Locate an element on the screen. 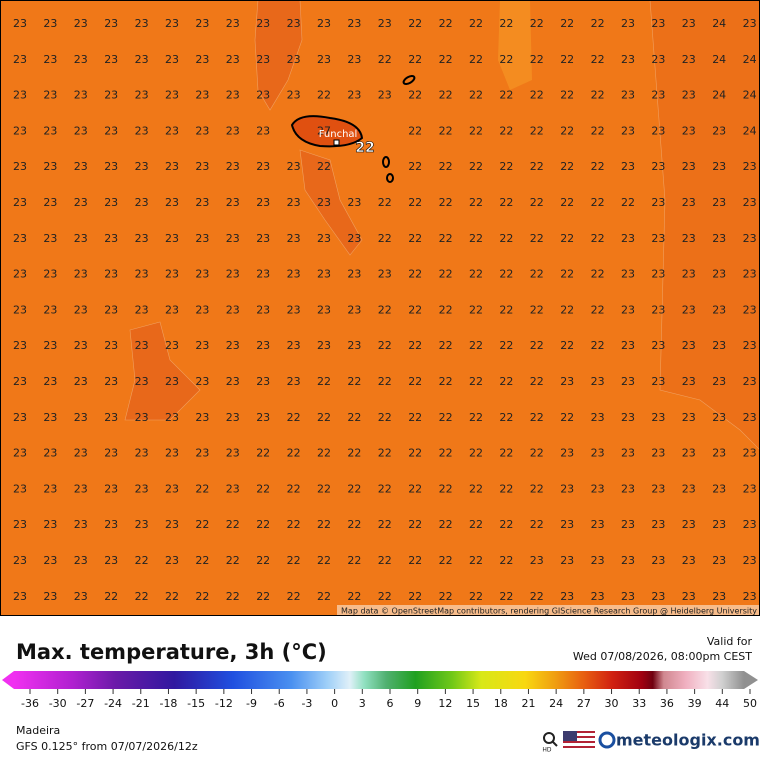  colorbar-tick-label: 9 is located at coordinates (417, 703).